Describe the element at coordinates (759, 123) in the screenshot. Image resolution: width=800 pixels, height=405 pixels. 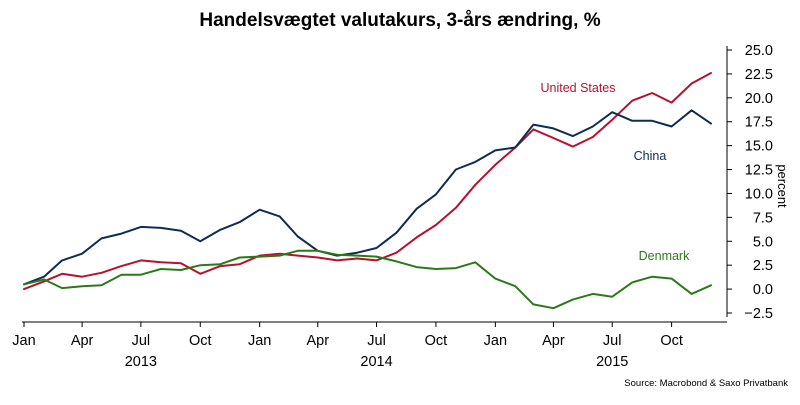
I see `y-tick-label: 17.5` at that location.